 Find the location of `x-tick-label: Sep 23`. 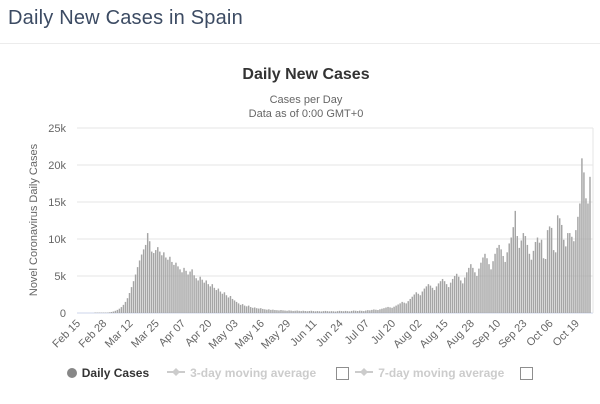

x-tick-label: Sep 23 is located at coordinates (512, 334).